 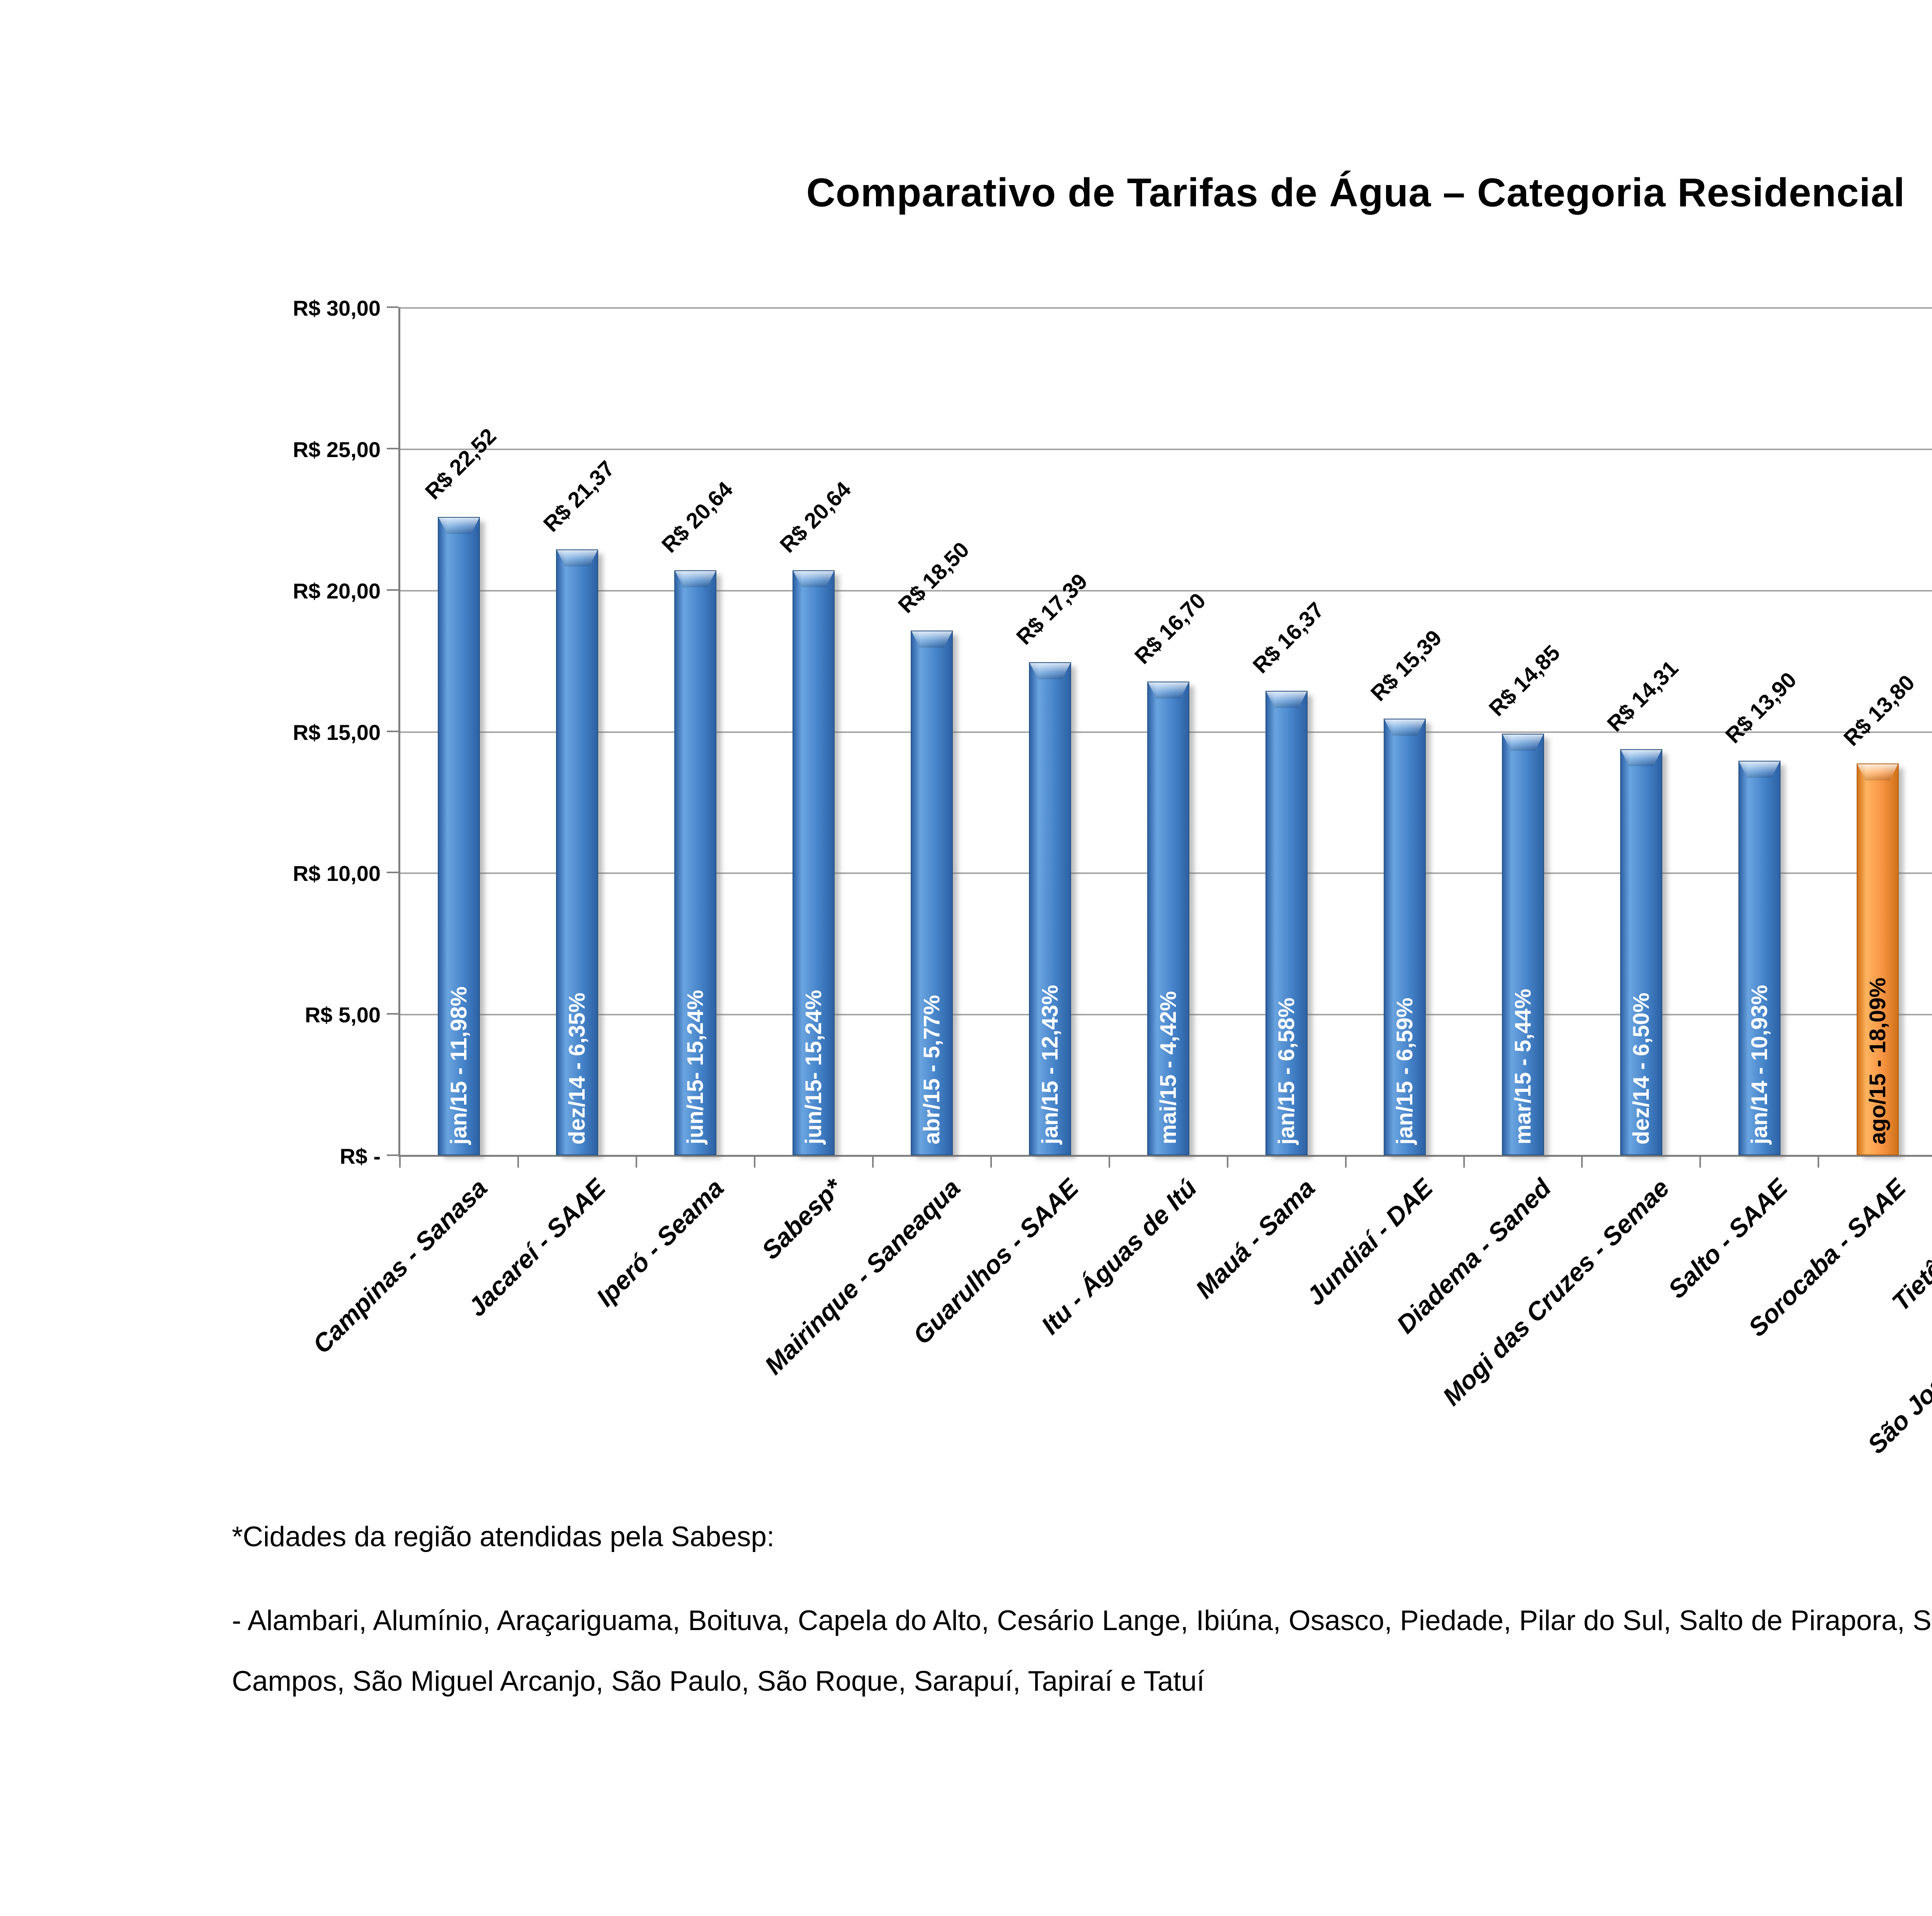 I want to click on bar-column: jan/15 - 6,59% R$ 15,39 Jundiaí - DAE, so click(x=1383, y=809).